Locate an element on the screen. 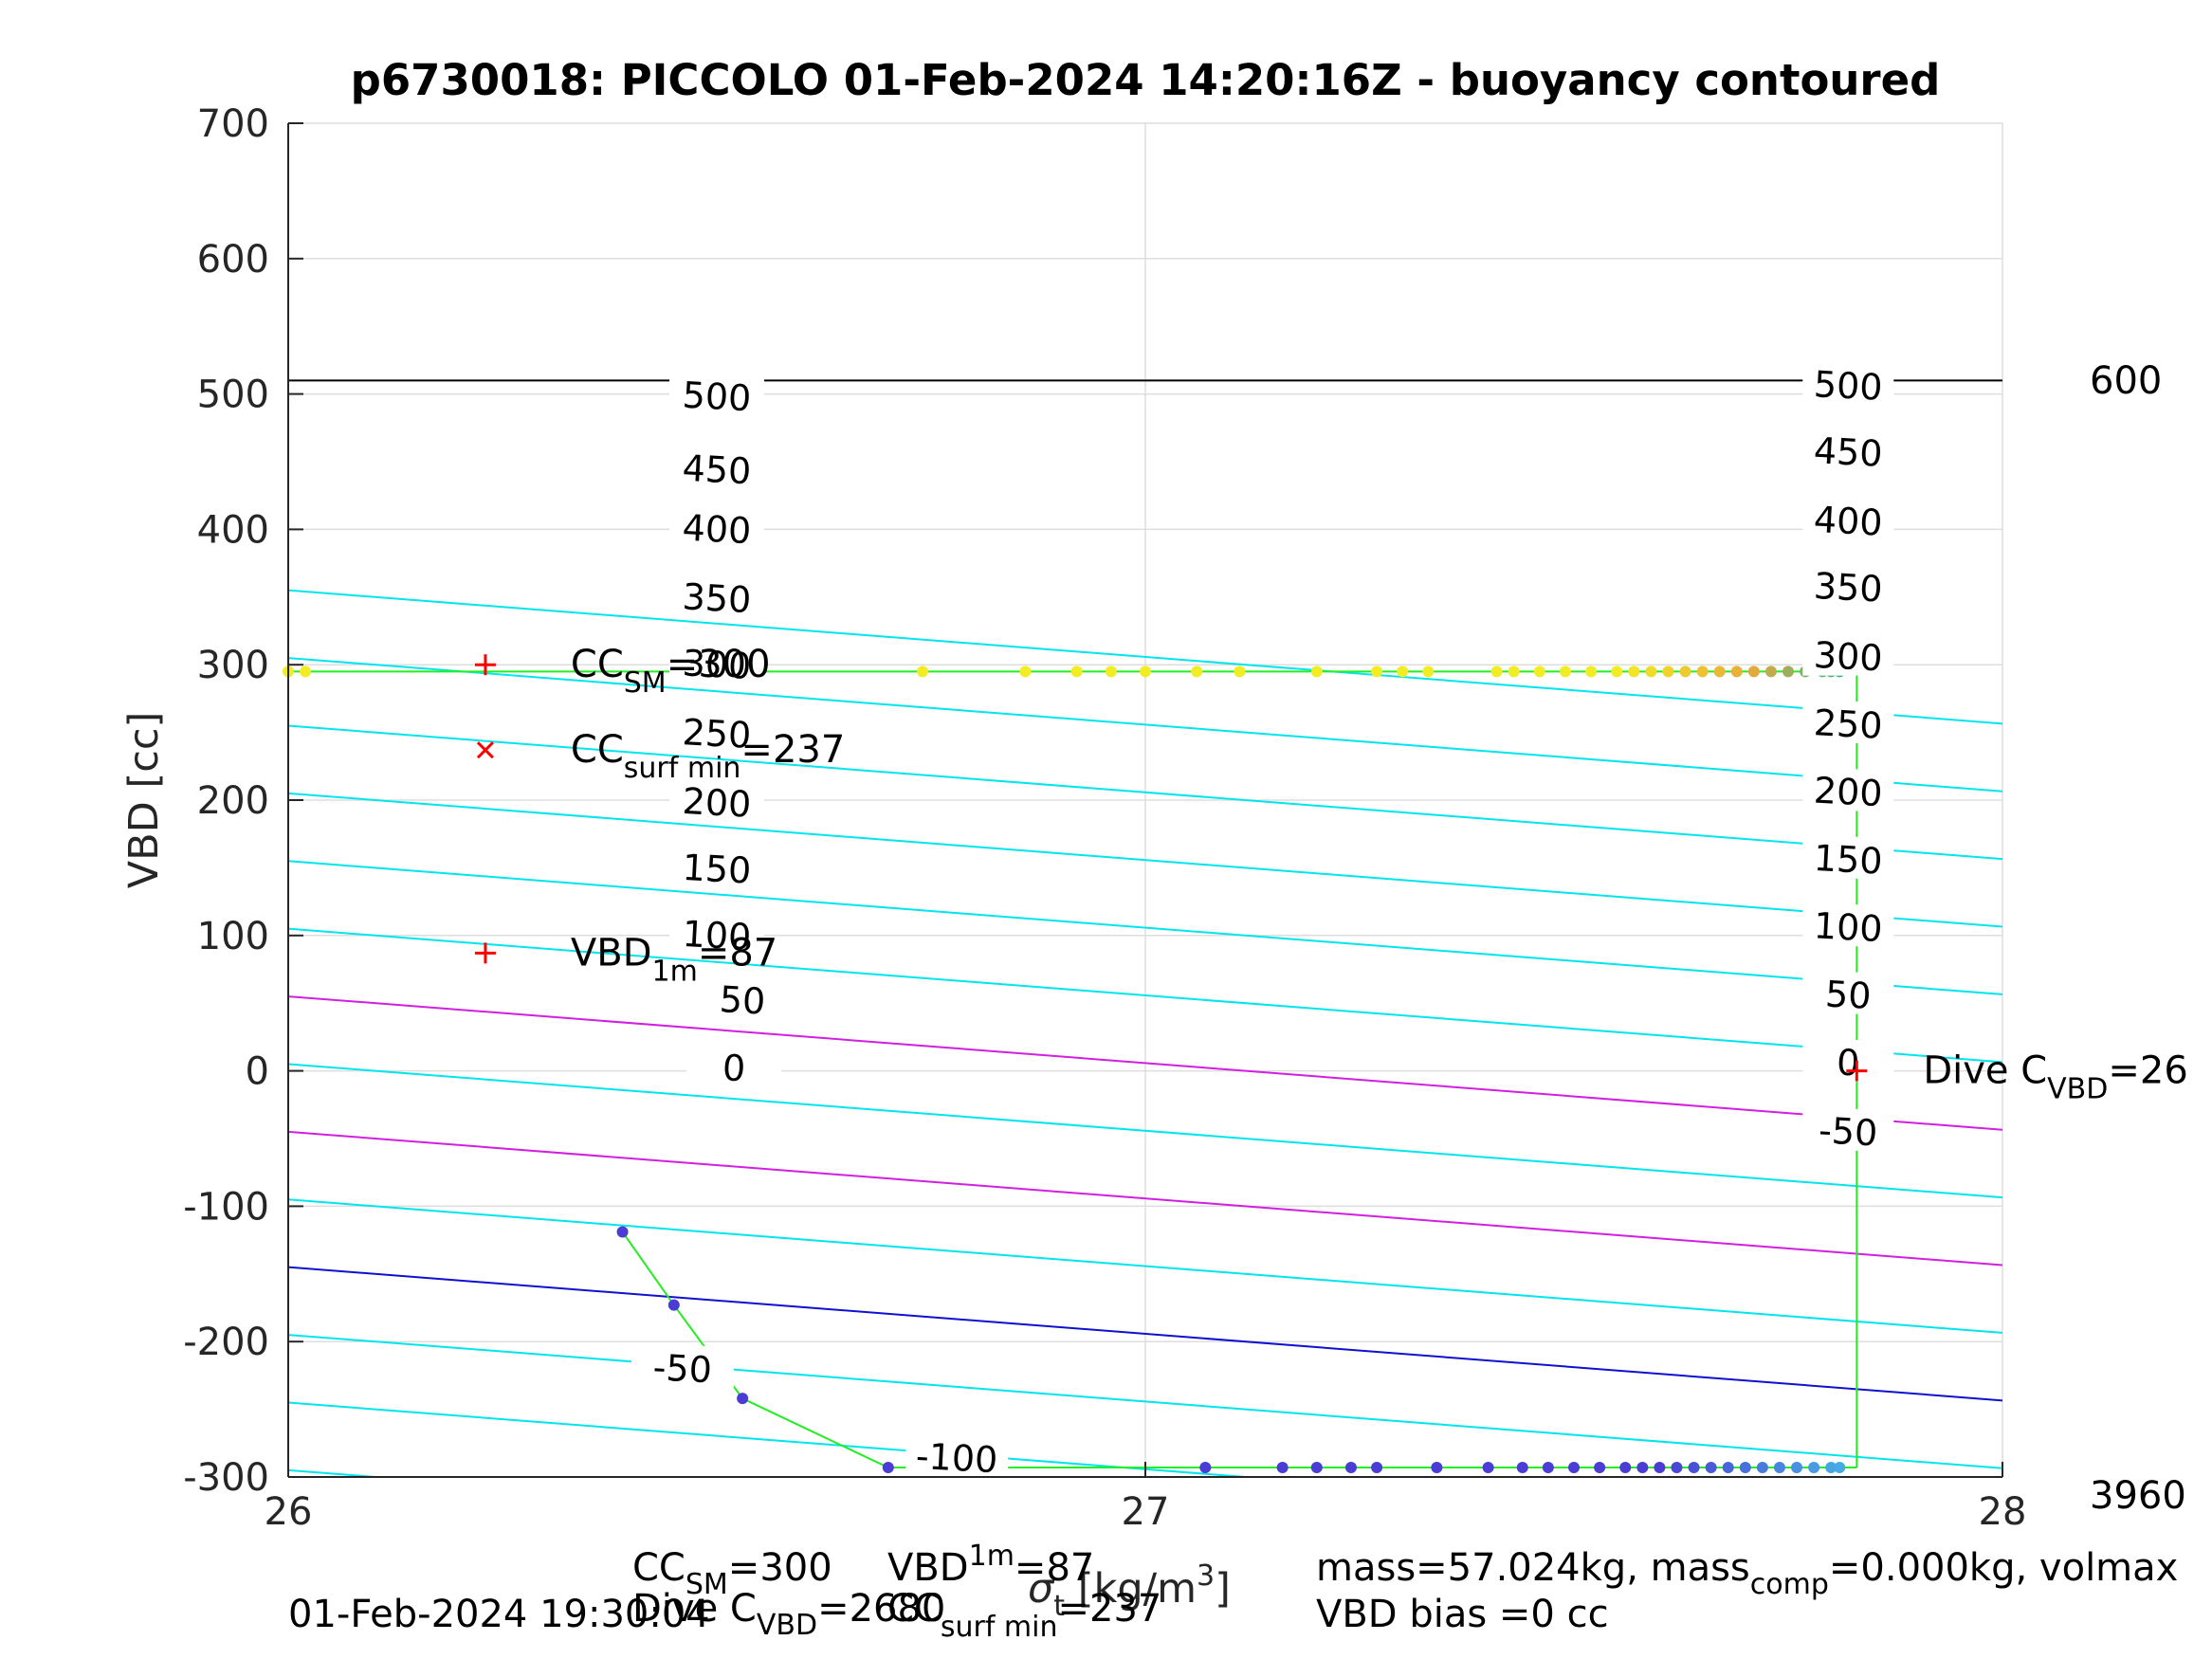 The image size is (2212, 1659). marker-label: VBD1m=87 is located at coordinates (674, 959).